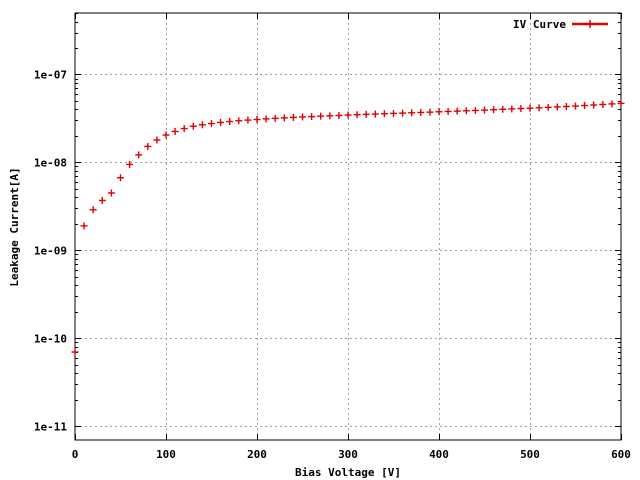 The width and height of the screenshot is (640, 480). I want to click on x-tick-label: 200, so click(257, 454).